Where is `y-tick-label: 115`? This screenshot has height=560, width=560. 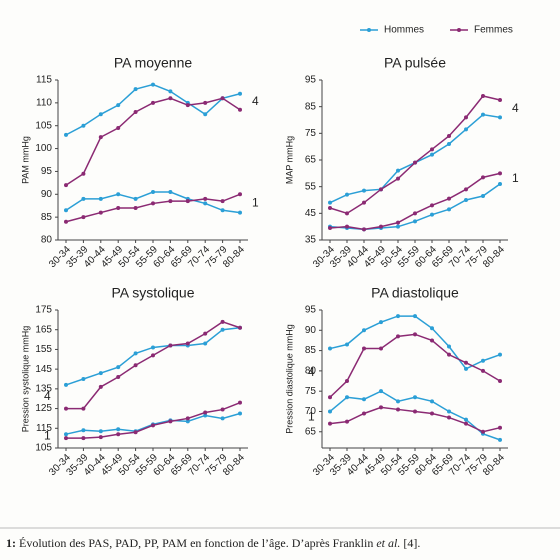 y-tick-label: 115 is located at coordinates (44, 428).